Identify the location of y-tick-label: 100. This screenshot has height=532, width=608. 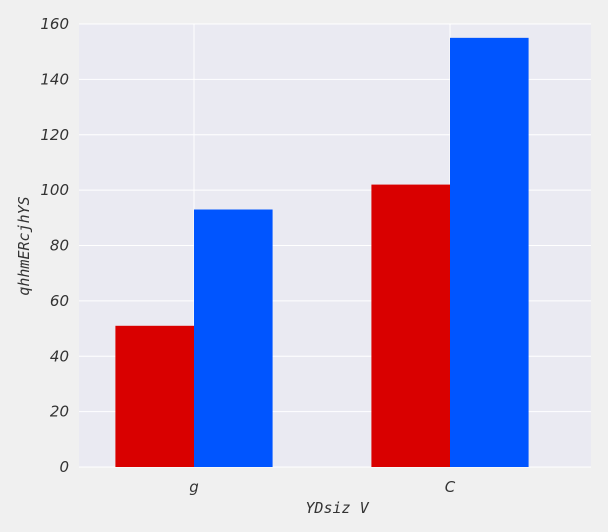
(54, 190).